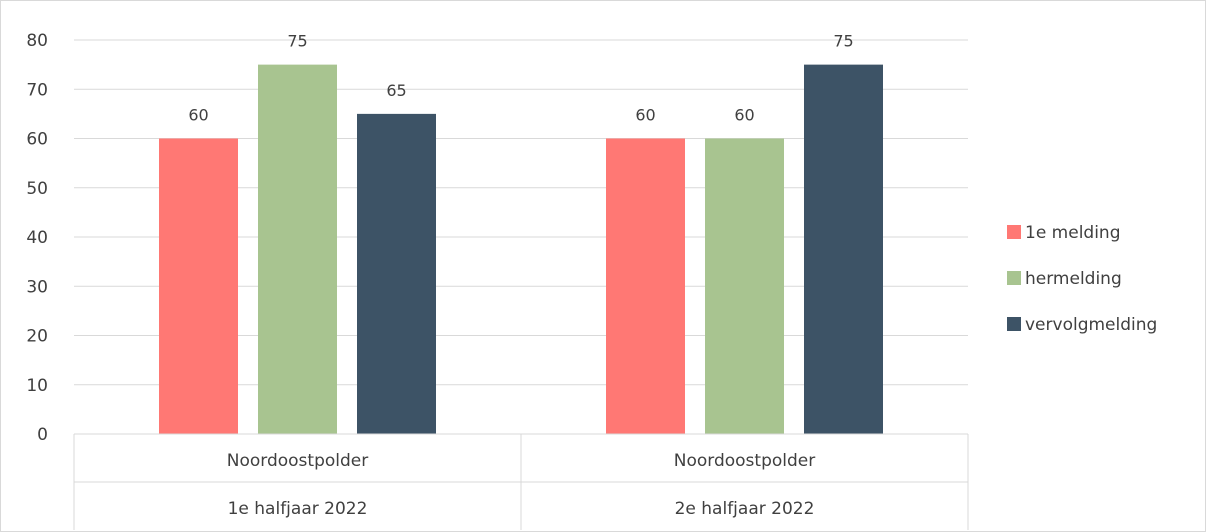 The image size is (1206, 532). I want to click on legend-label: vervolgmelding, so click(1091, 325).